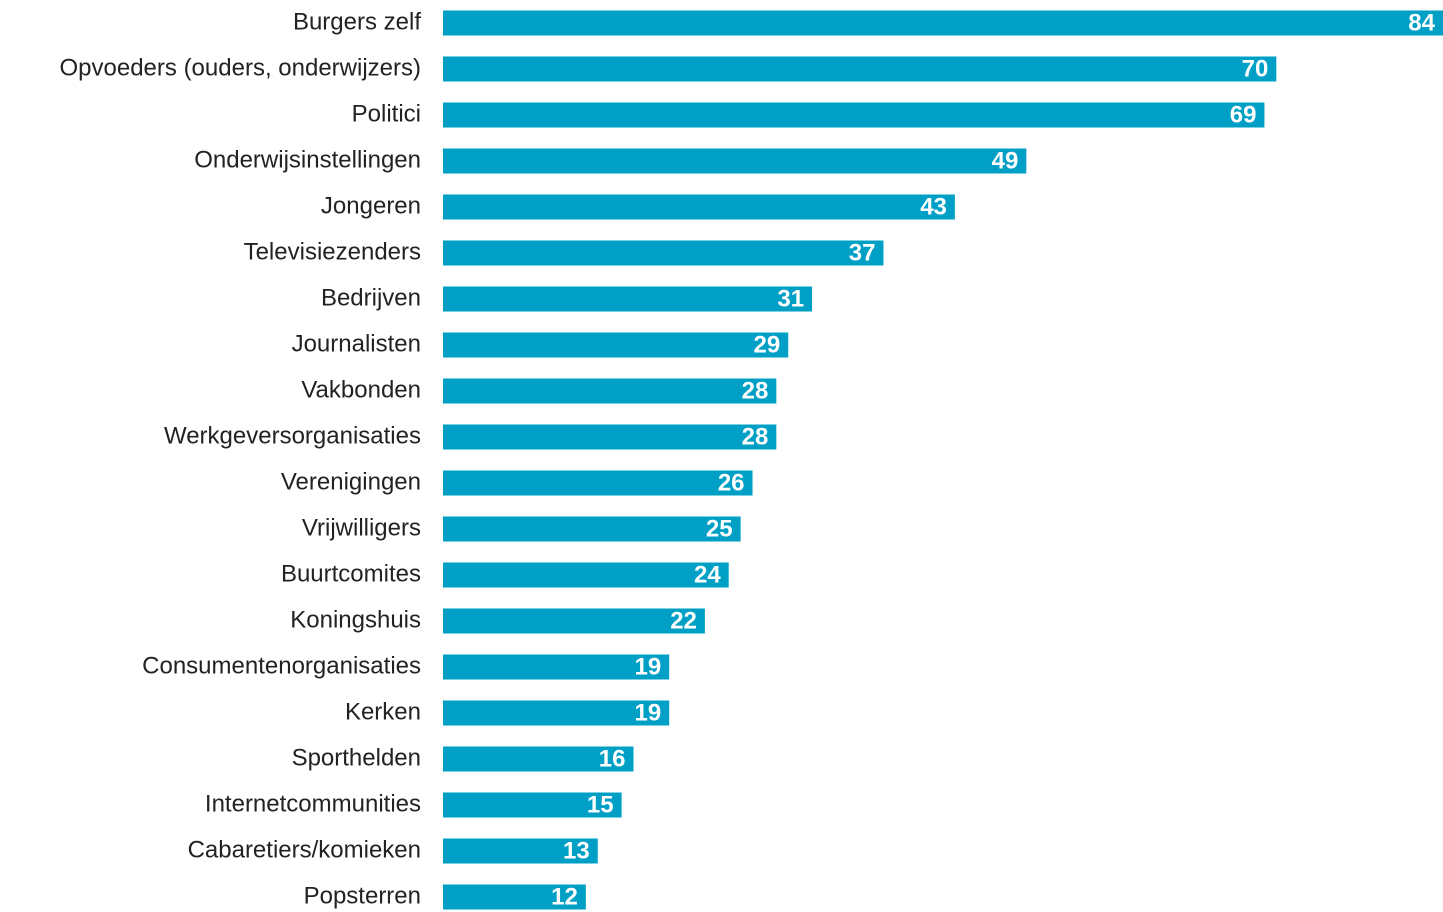 Image resolution: width=1443 pixels, height=912 pixels. What do you see at coordinates (600, 804) in the screenshot?
I see `data-label: 15` at bounding box center [600, 804].